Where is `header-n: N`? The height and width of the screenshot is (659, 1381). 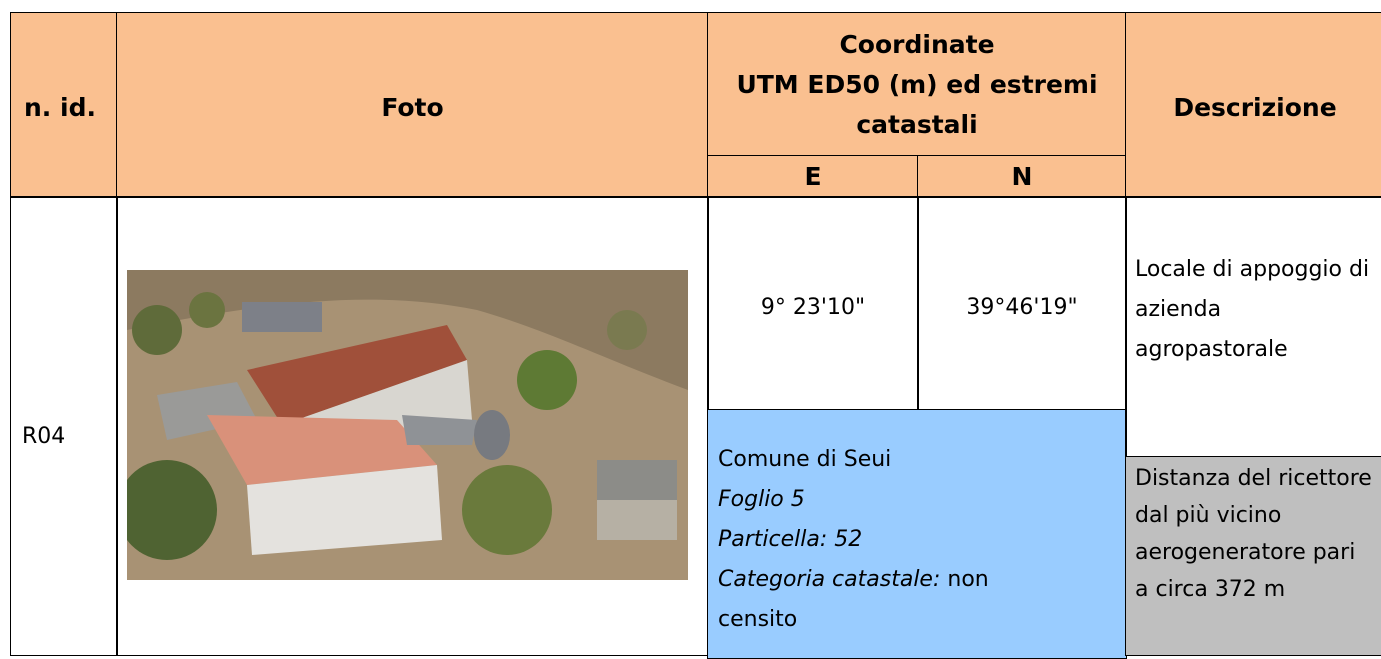 header-n: N is located at coordinates (1022, 176).